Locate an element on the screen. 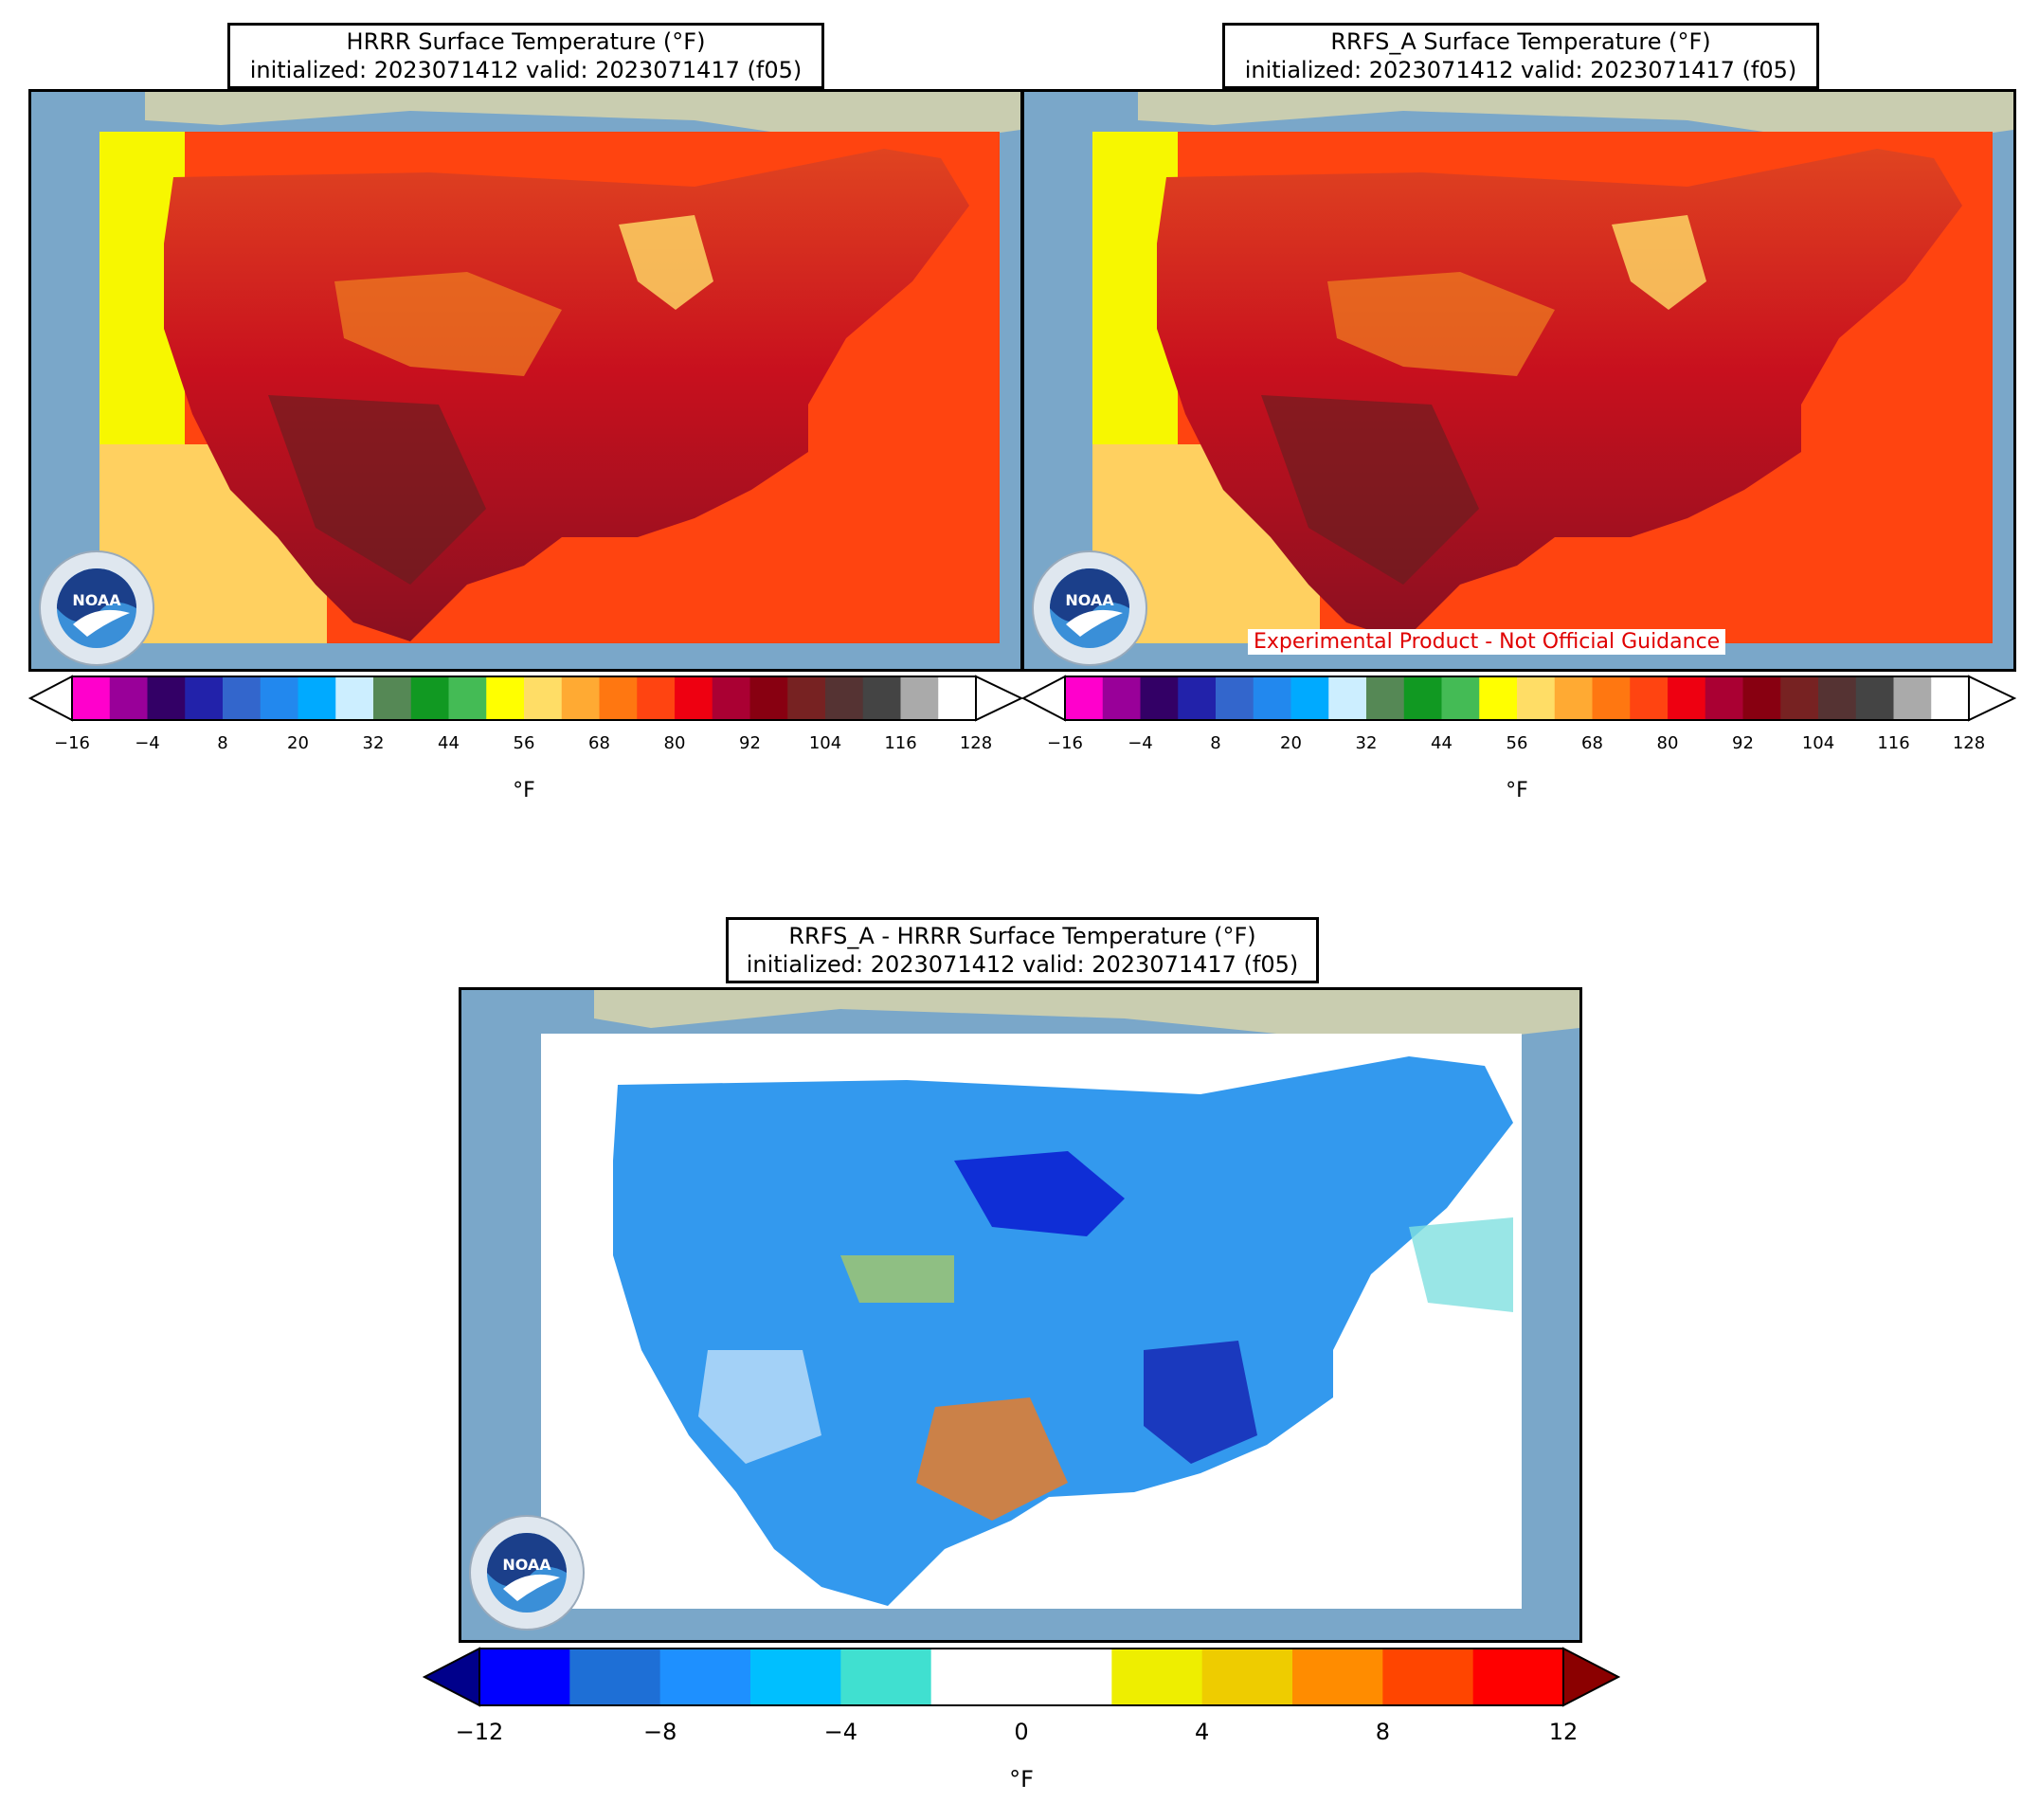 This screenshot has height=1820, width=2039. atlantic-diff-patch is located at coordinates (1461, 1264).